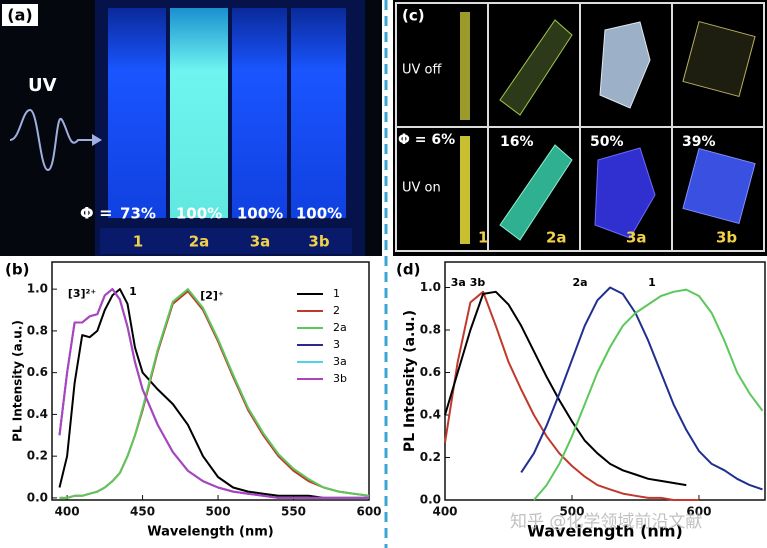  Describe the element at coordinates (226, 241) in the screenshot. I see `base` at that location.